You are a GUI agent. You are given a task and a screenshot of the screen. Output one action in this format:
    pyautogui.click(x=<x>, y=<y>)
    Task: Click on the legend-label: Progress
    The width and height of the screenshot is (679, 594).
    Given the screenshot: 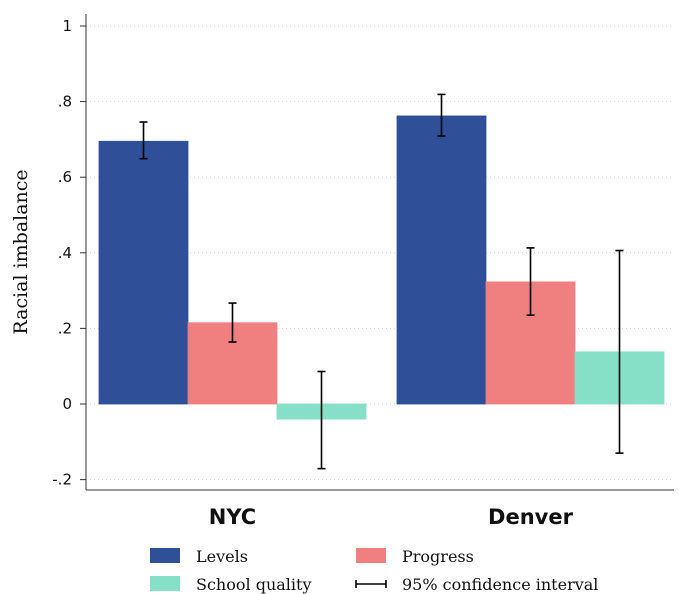 What is the action you would take?
    pyautogui.click(x=438, y=556)
    